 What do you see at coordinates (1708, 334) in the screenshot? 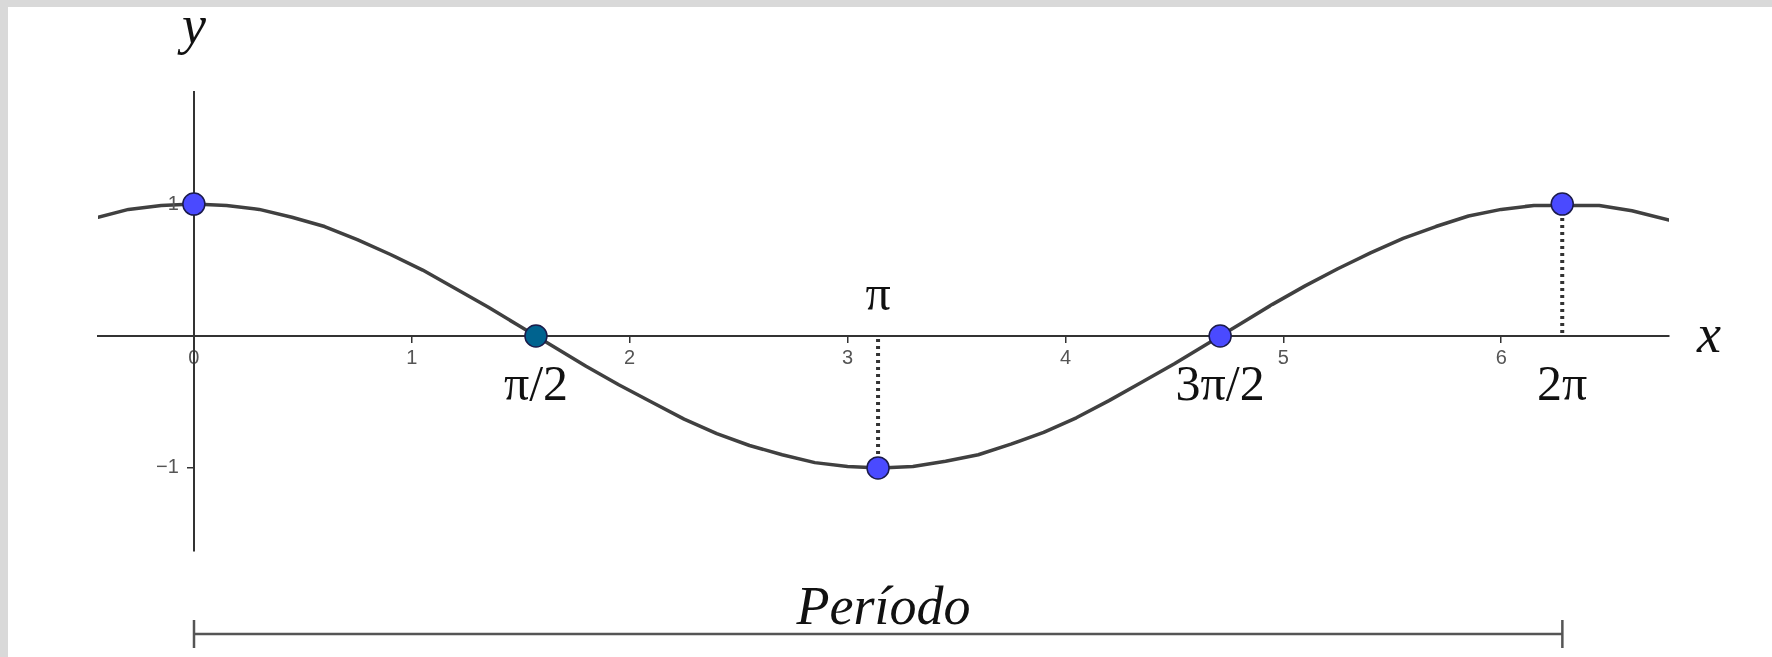
I see `x-axis-title: x` at bounding box center [1708, 334].